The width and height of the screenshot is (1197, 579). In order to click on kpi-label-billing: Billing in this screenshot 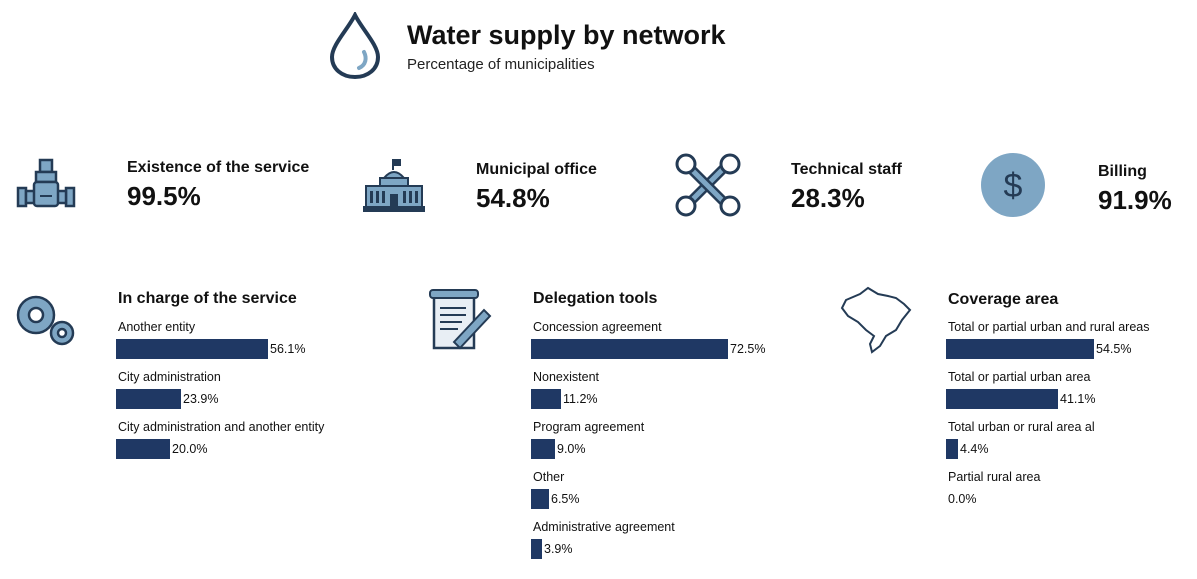, I will do `click(1122, 171)`.